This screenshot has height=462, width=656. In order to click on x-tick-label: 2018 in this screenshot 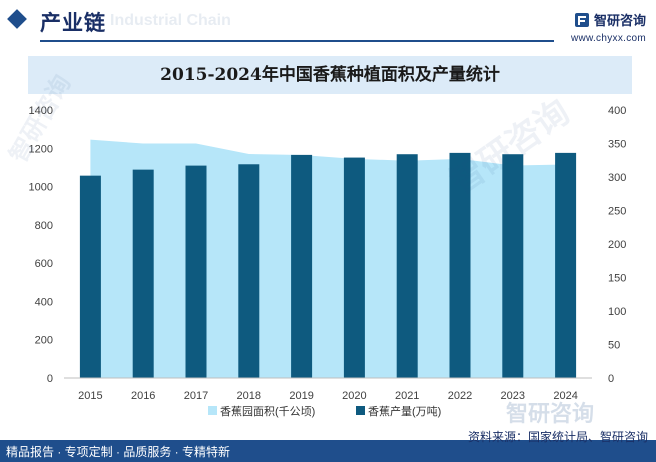, I will do `click(249, 396)`.